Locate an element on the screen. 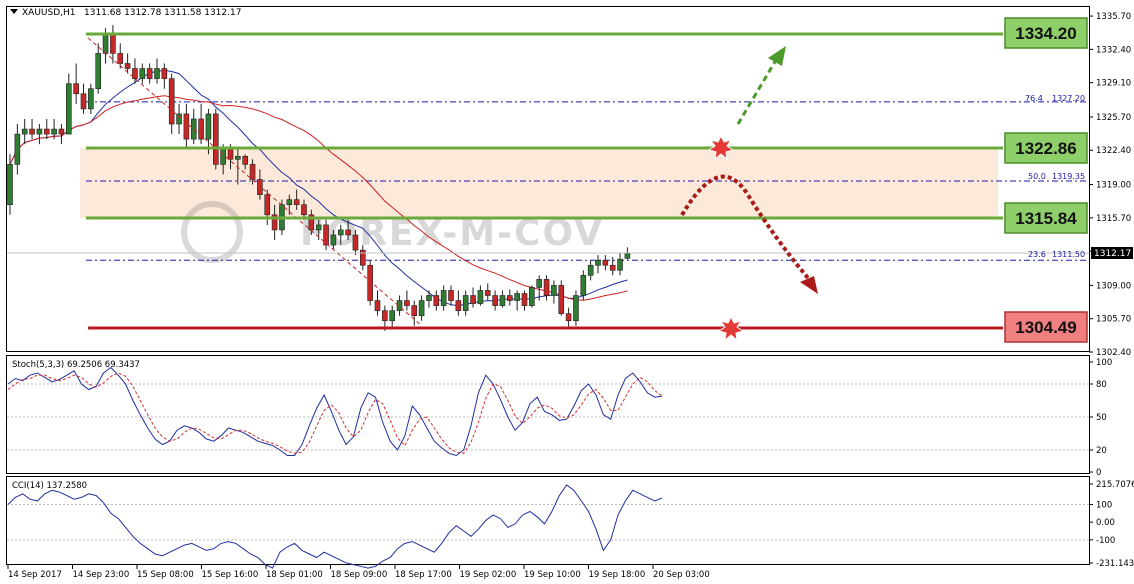 The height and width of the screenshot is (584, 1134). stoch-tick-label: 80 is located at coordinates (1101, 385).